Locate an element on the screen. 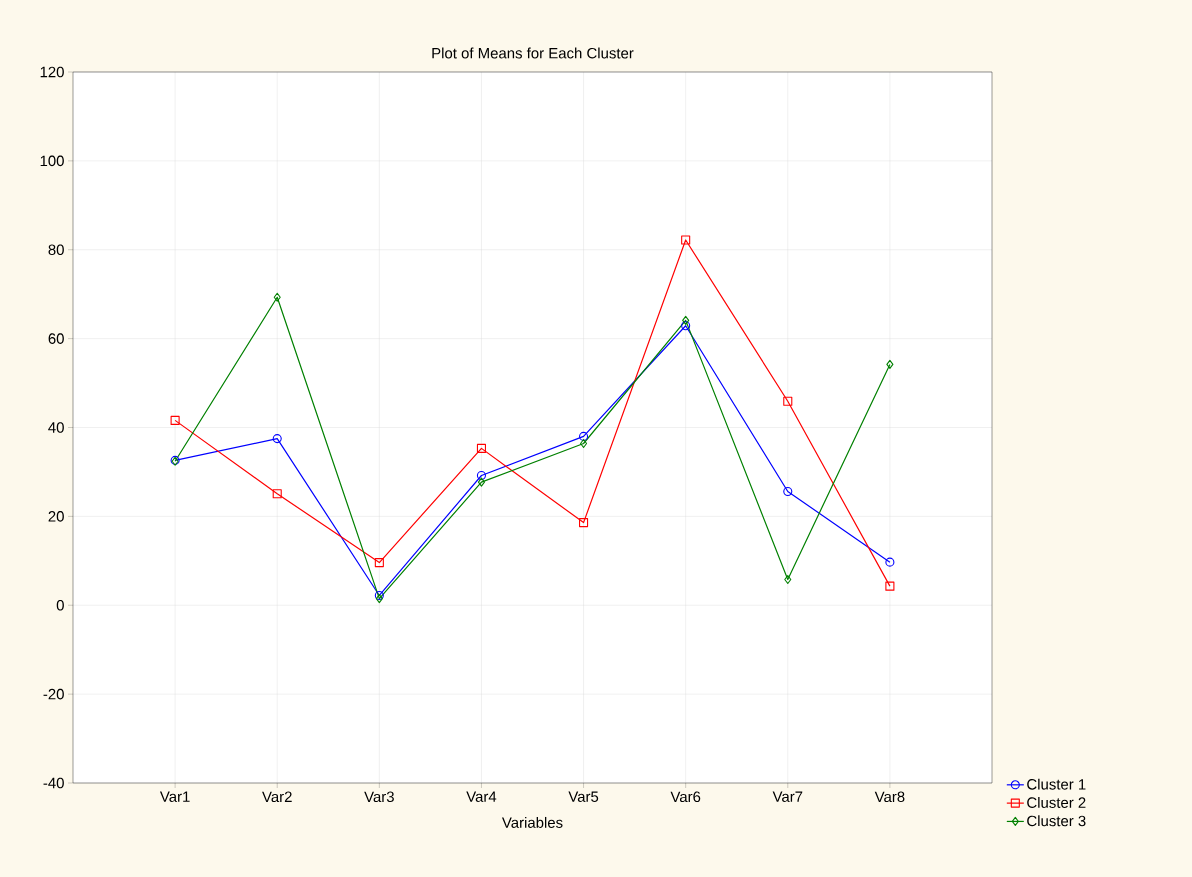 The image size is (1192, 877). y-tick-label: 0 is located at coordinates (60, 605).